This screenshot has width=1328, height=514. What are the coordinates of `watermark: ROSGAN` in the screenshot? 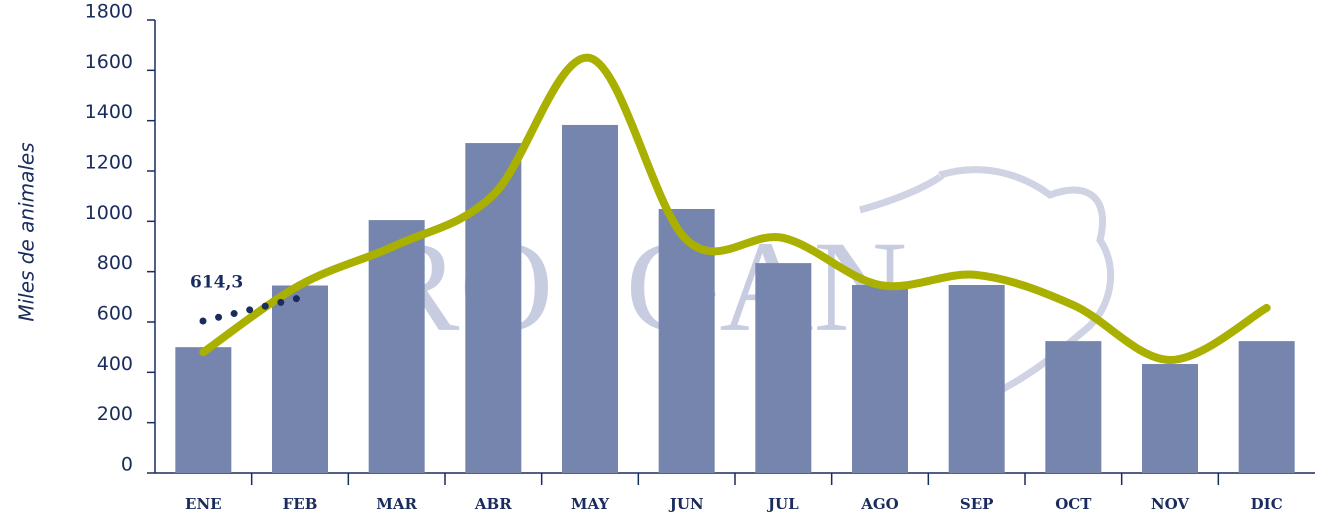 It's located at (640, 287).